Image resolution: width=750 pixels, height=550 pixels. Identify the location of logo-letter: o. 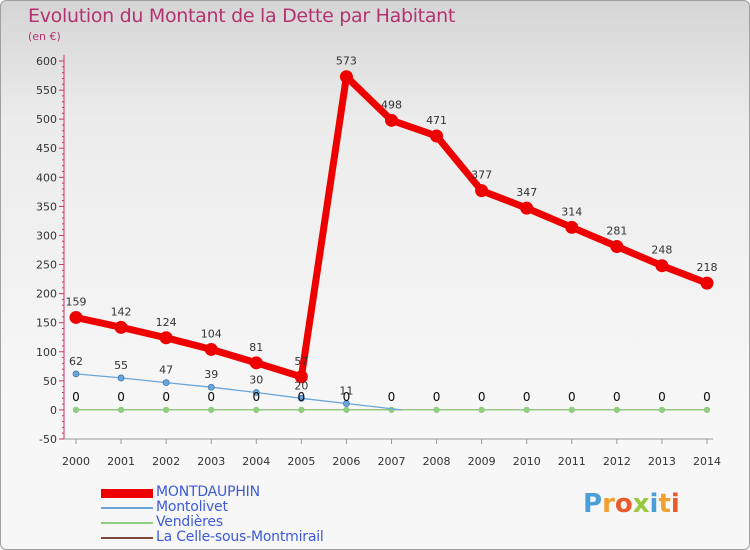
(623, 504).